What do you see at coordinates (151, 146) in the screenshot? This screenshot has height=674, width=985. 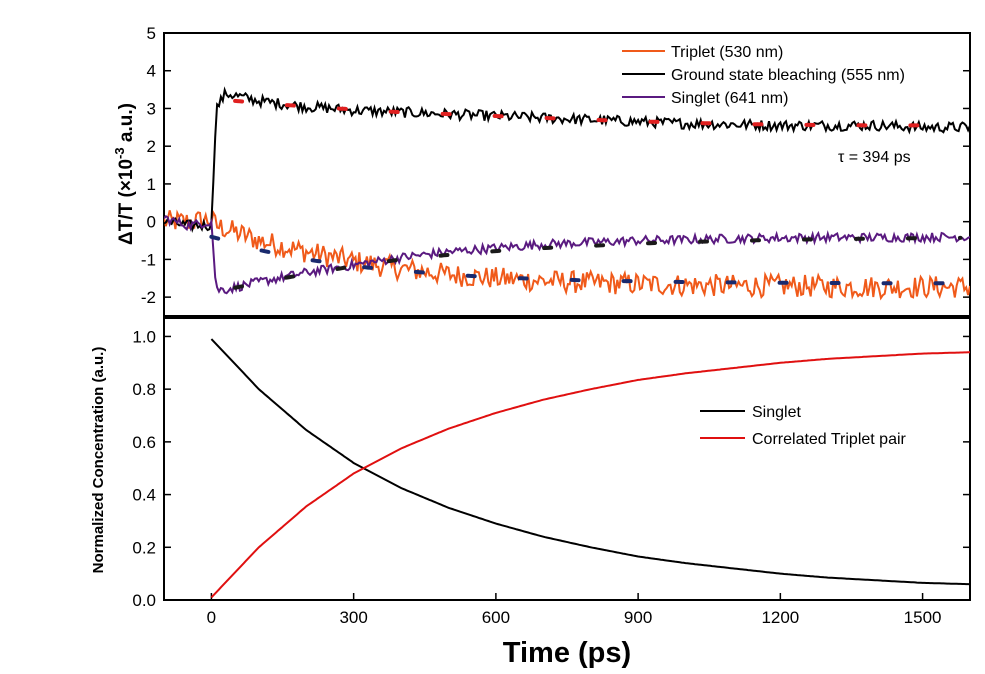 I see `top-y-tick-label: 2` at bounding box center [151, 146].